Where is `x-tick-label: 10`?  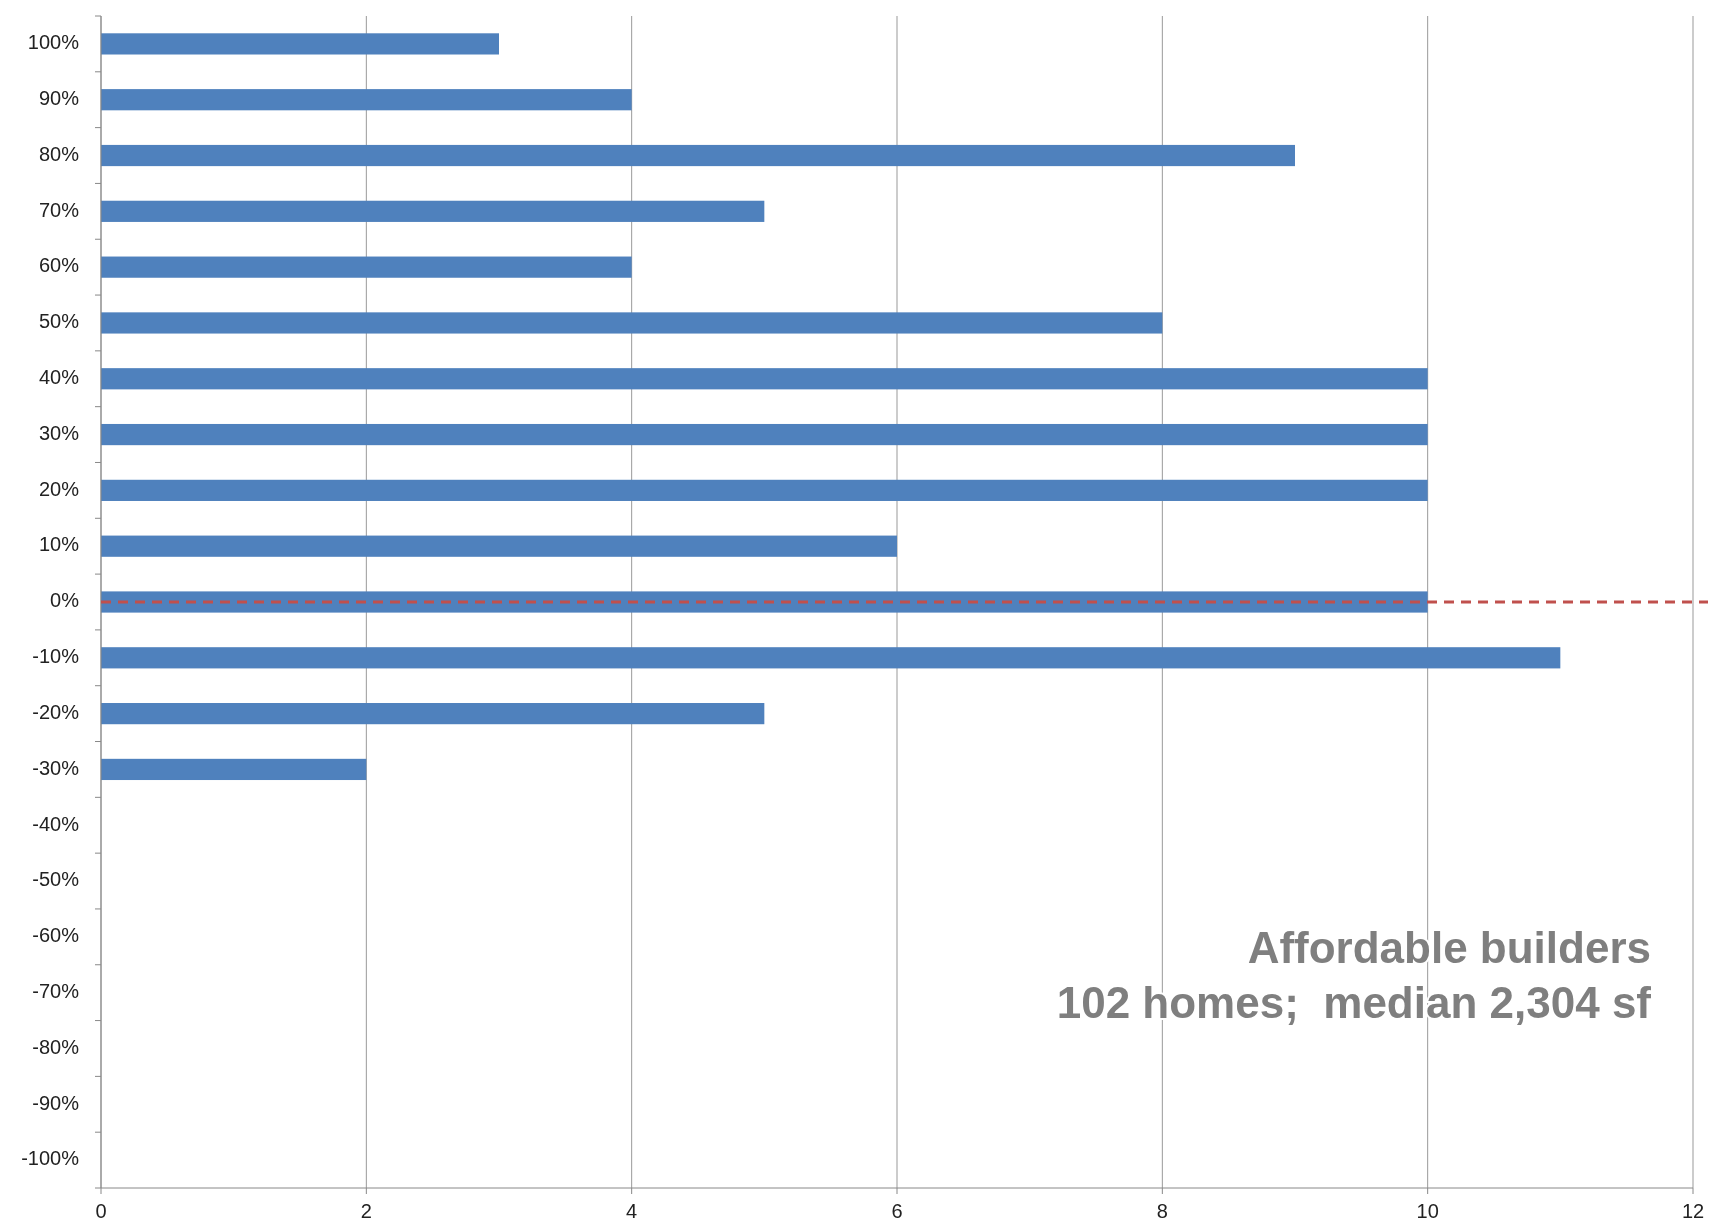
x-tick-label: 10 is located at coordinates (1427, 1211).